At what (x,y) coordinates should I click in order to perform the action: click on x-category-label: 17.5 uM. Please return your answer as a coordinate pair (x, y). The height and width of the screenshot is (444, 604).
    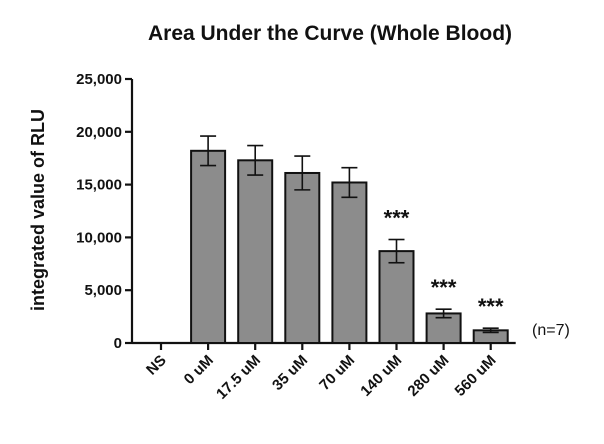
    Looking at the image, I should click on (238, 377).